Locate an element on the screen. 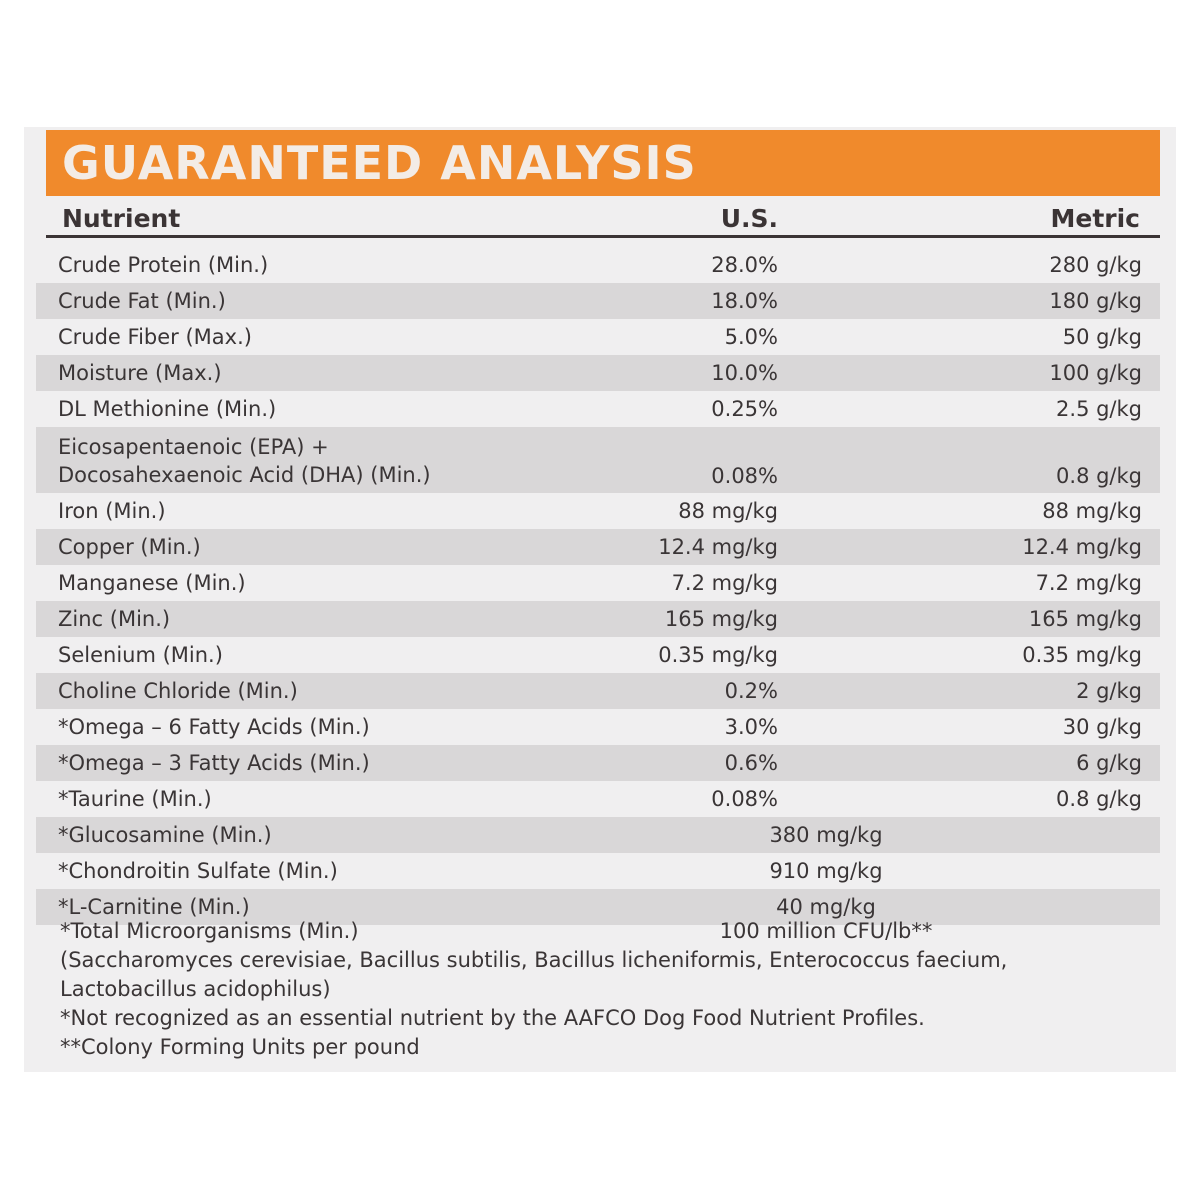 The image size is (1200, 1200). header-divider is located at coordinates (603, 236).